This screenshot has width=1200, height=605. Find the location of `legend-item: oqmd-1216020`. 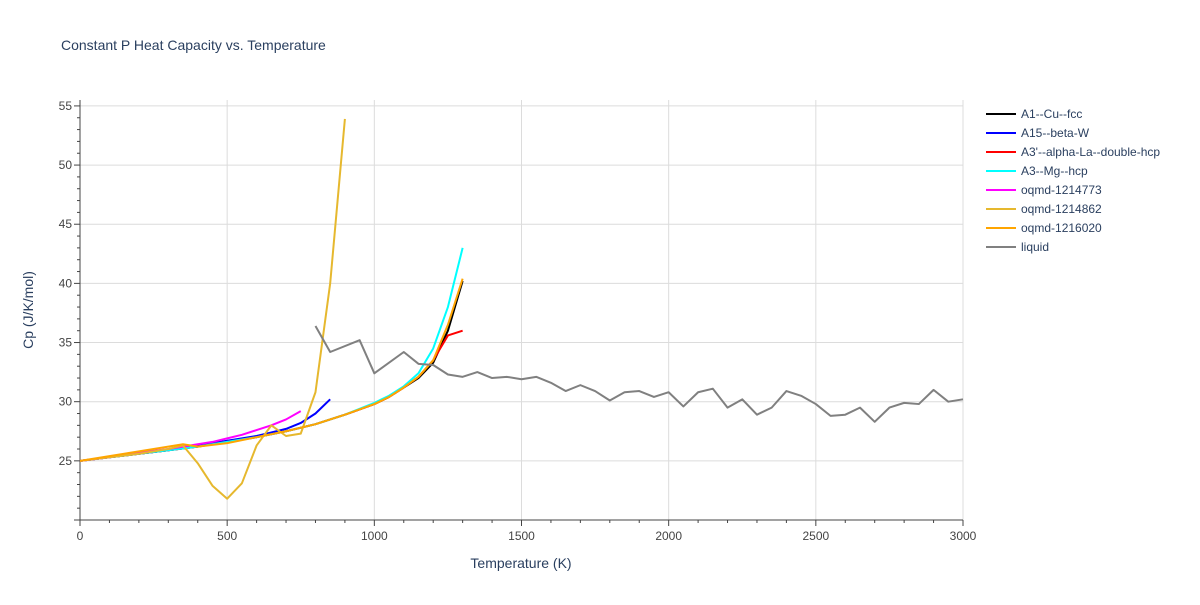

legend-item: oqmd-1216020 is located at coordinates (1044, 228).